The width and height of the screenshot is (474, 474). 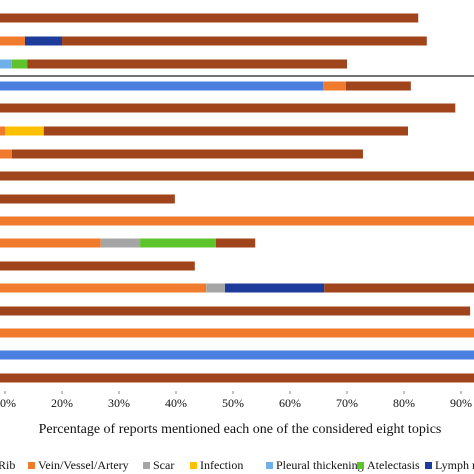 What do you see at coordinates (221, 465) in the screenshot?
I see `legend-label: Infection` at bounding box center [221, 465].